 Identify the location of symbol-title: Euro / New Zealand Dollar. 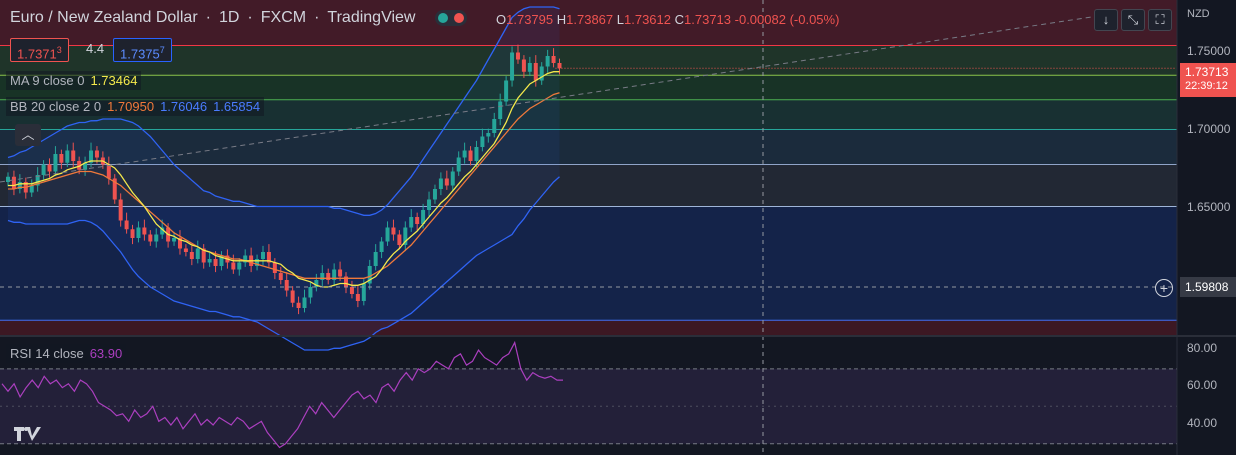
(104, 17).